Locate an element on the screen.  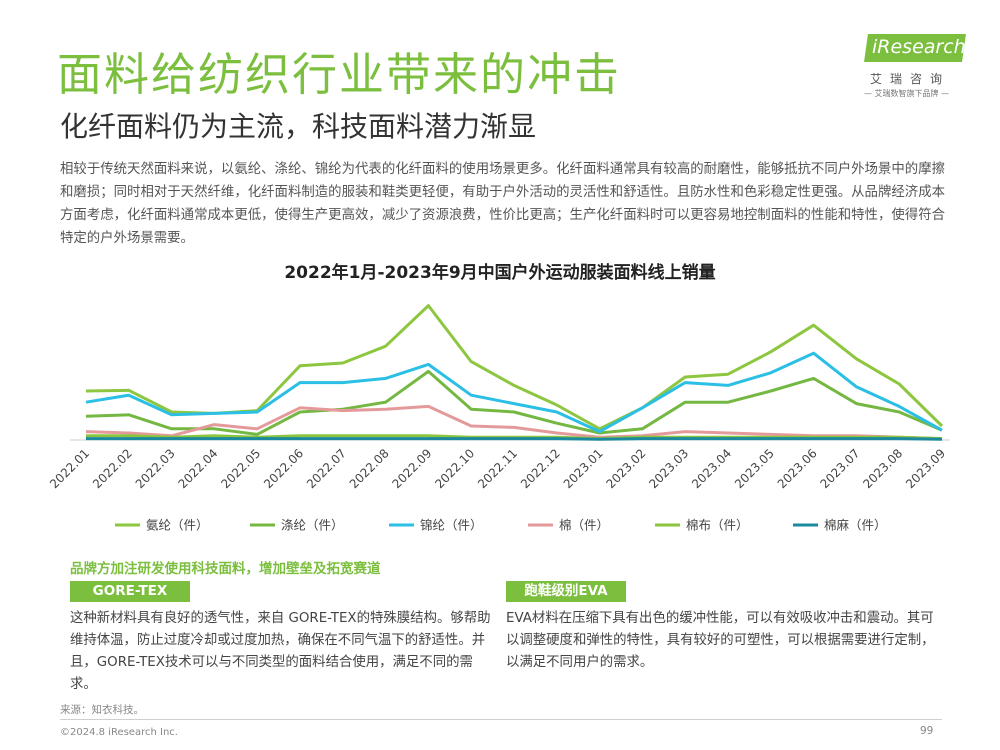
x-tick-label: 2022.12 is located at coordinates (540, 468).